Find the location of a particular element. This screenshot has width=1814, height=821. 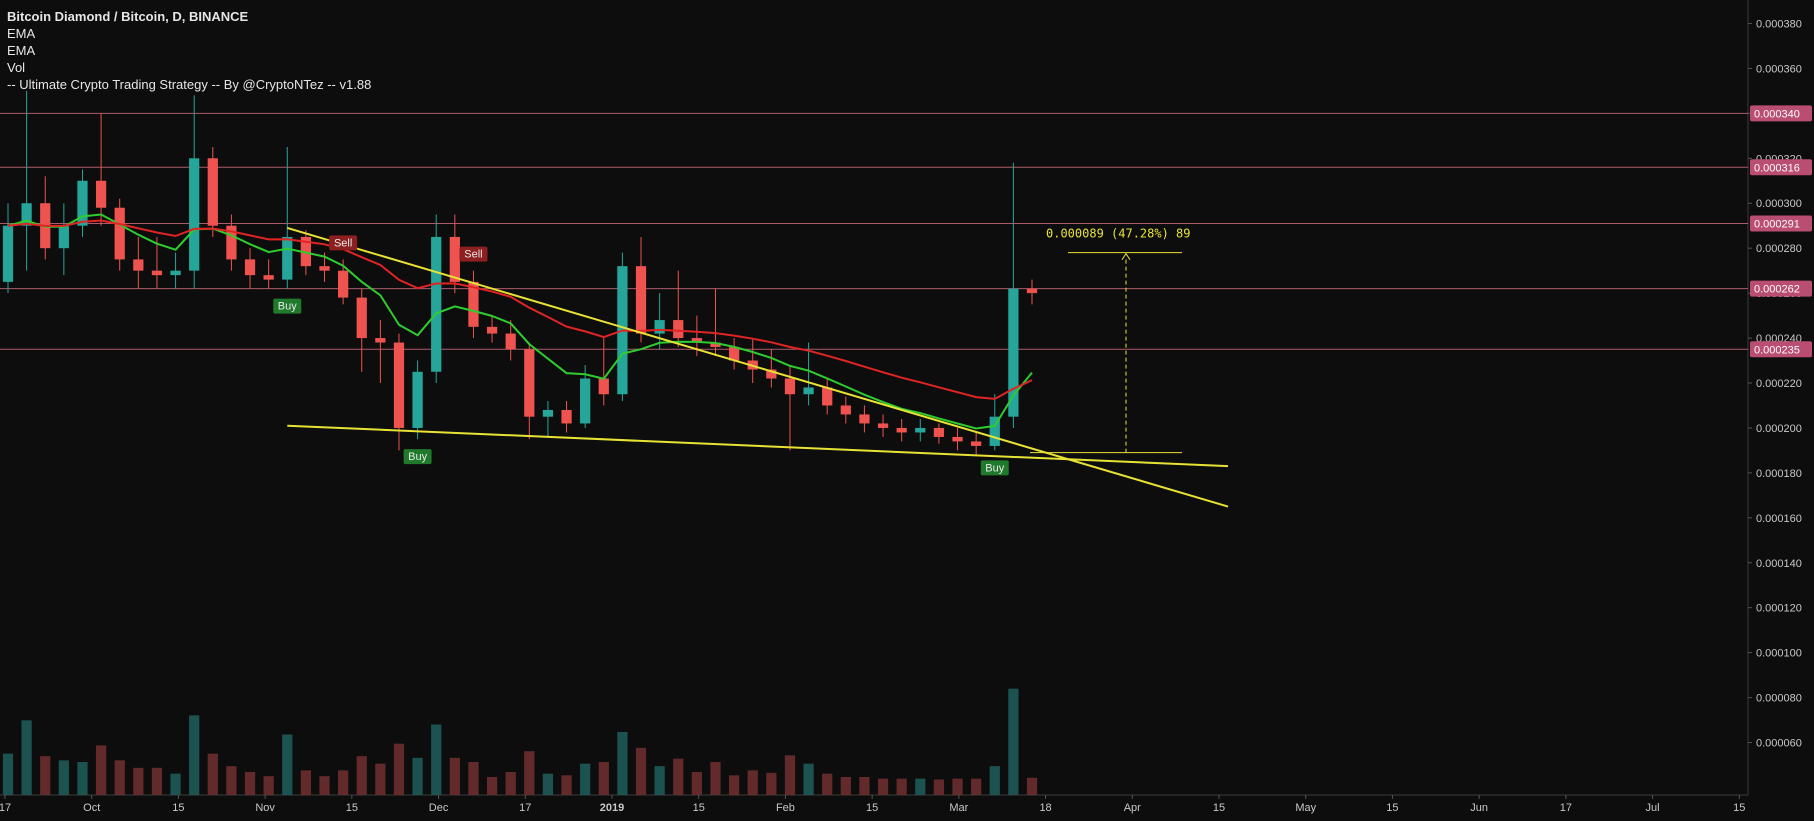

price-tick-label: 0.000220 is located at coordinates (1779, 384).